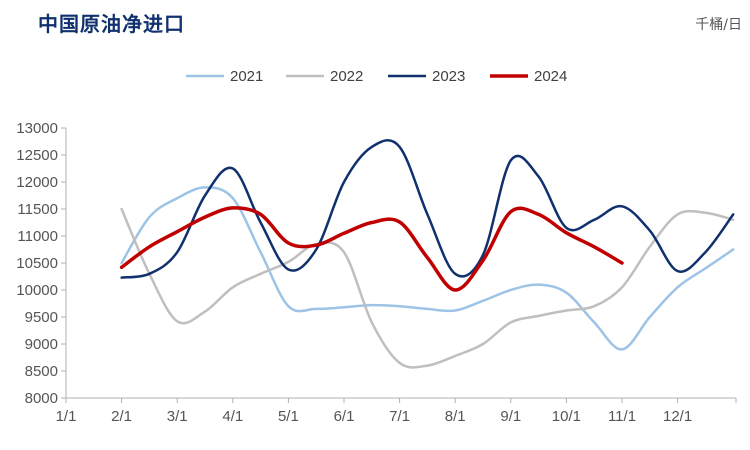 Image resolution: width=750 pixels, height=450 pixels. What do you see at coordinates (346, 76) in the screenshot?
I see `legend-label-2022: 2022` at bounding box center [346, 76].